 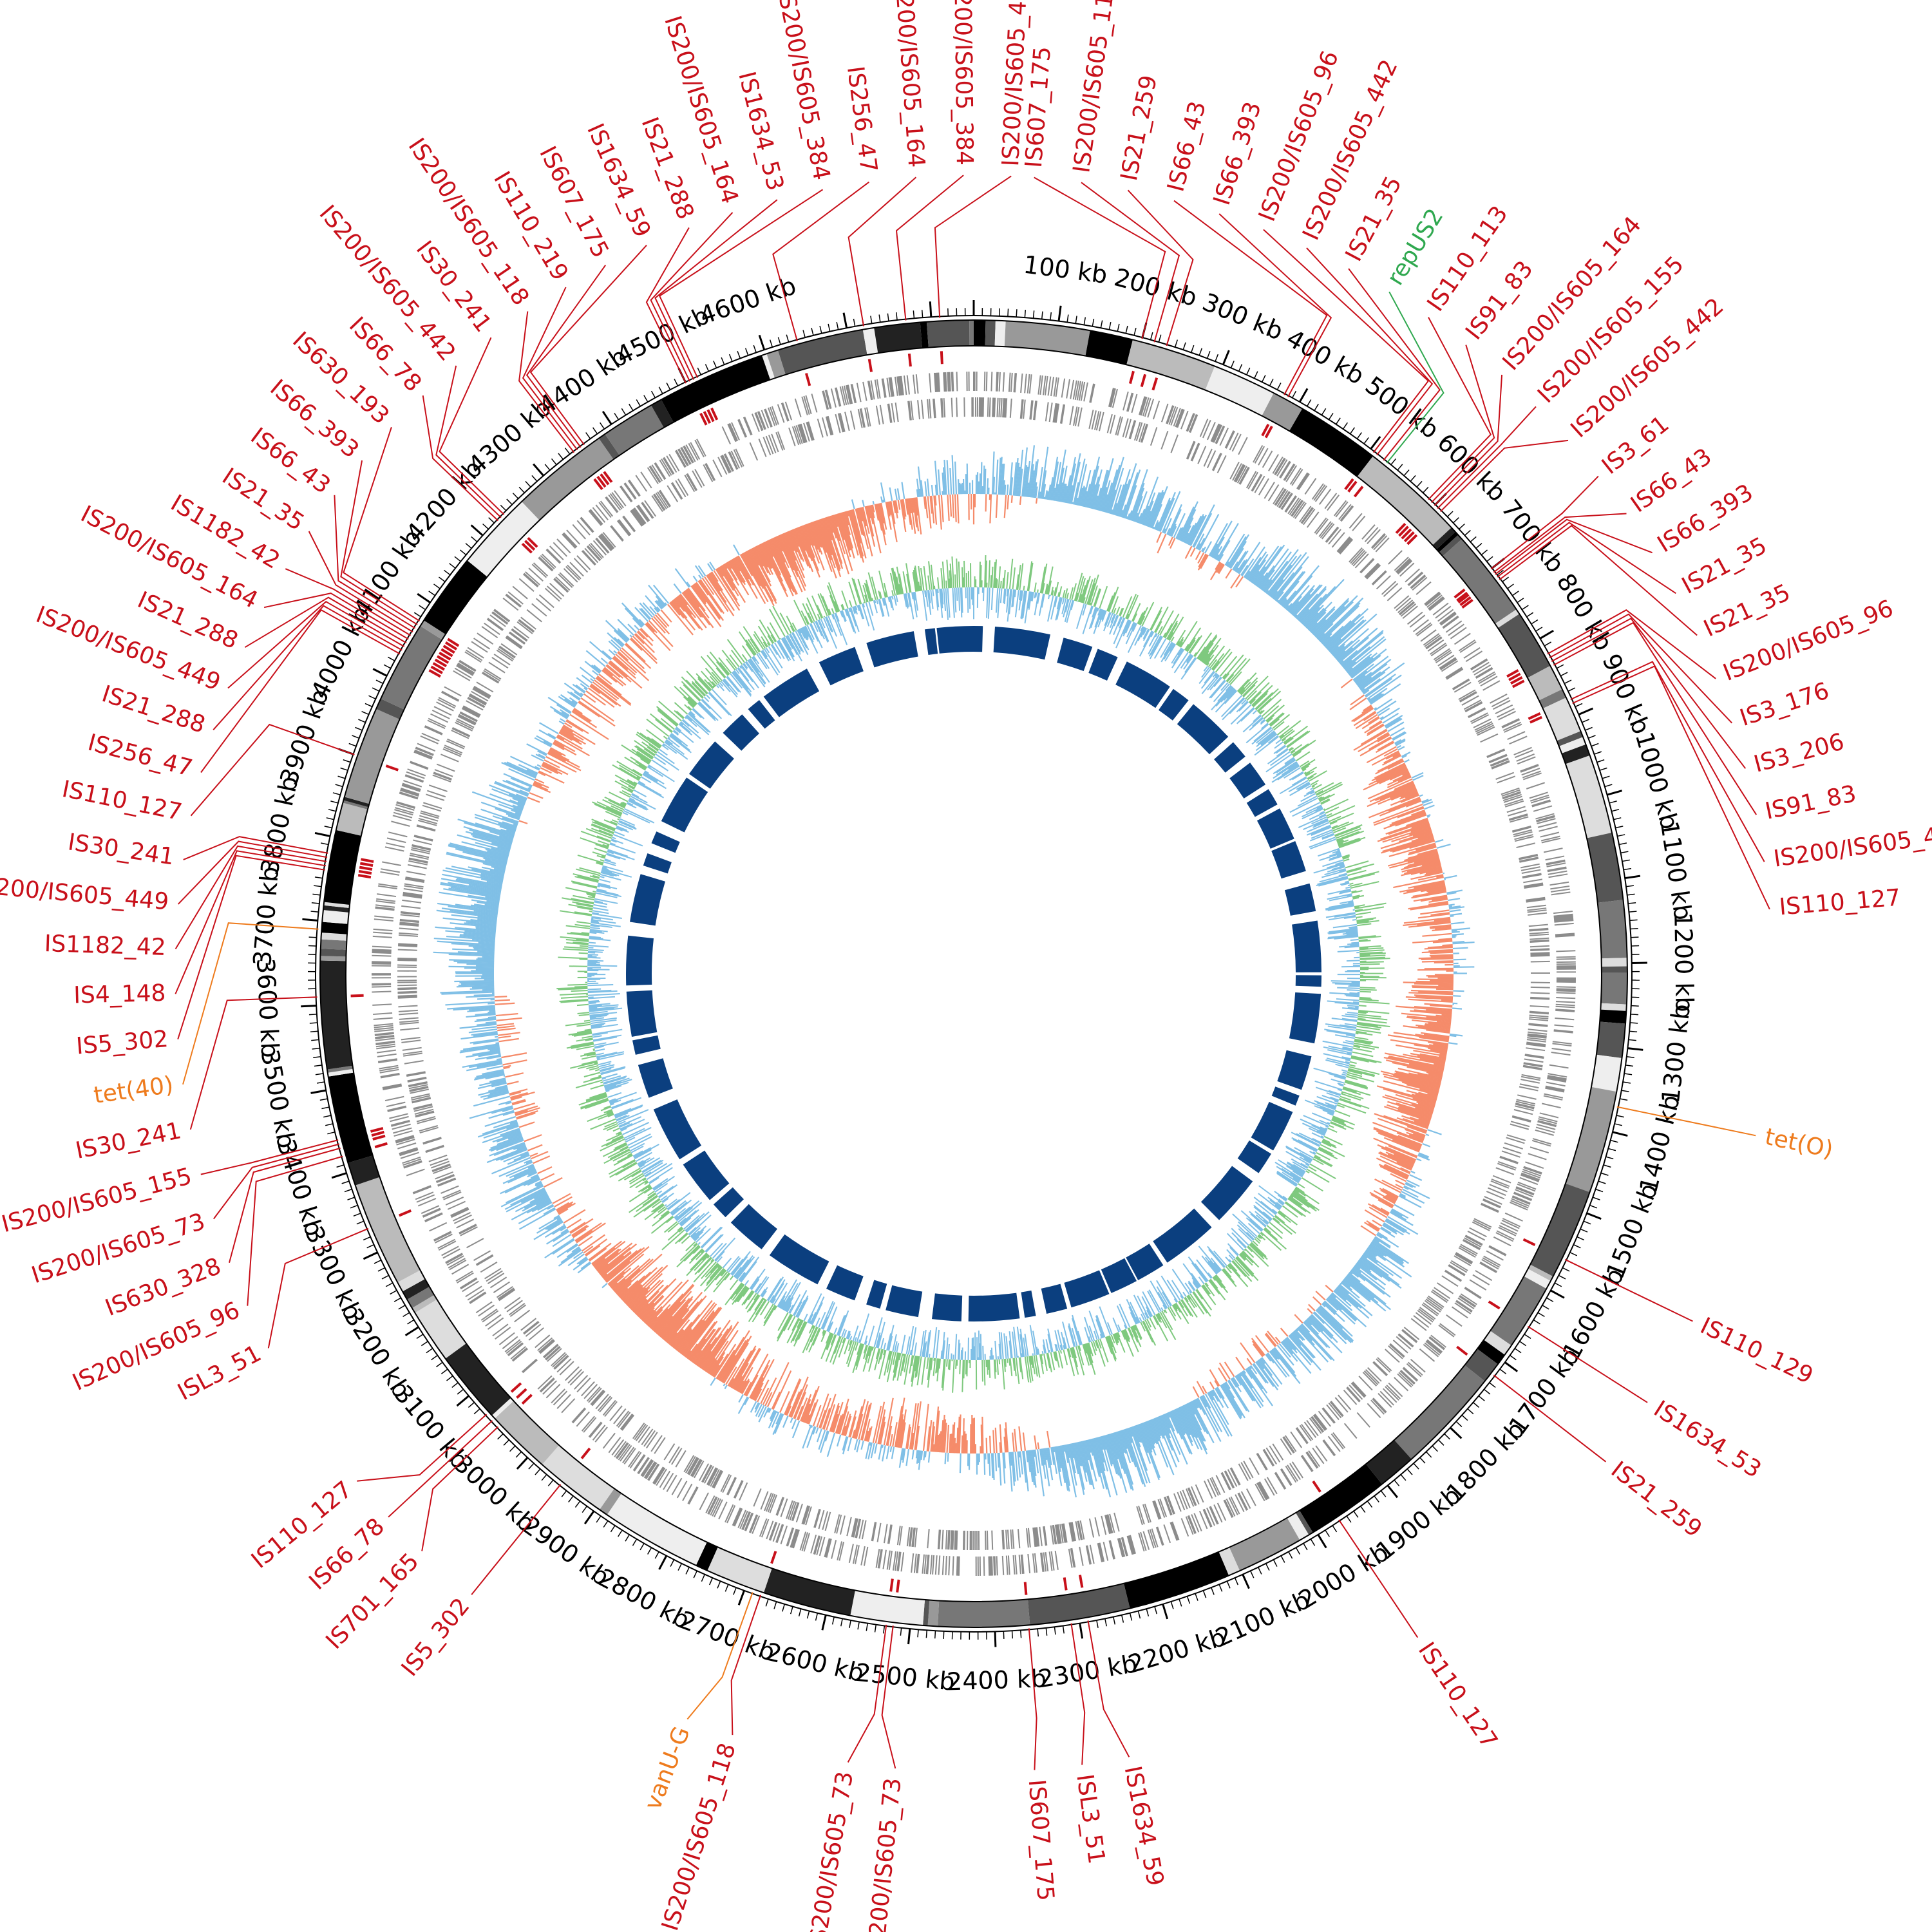 I want to click on tick-label: 2100 kb, so click(x=1262, y=1619).